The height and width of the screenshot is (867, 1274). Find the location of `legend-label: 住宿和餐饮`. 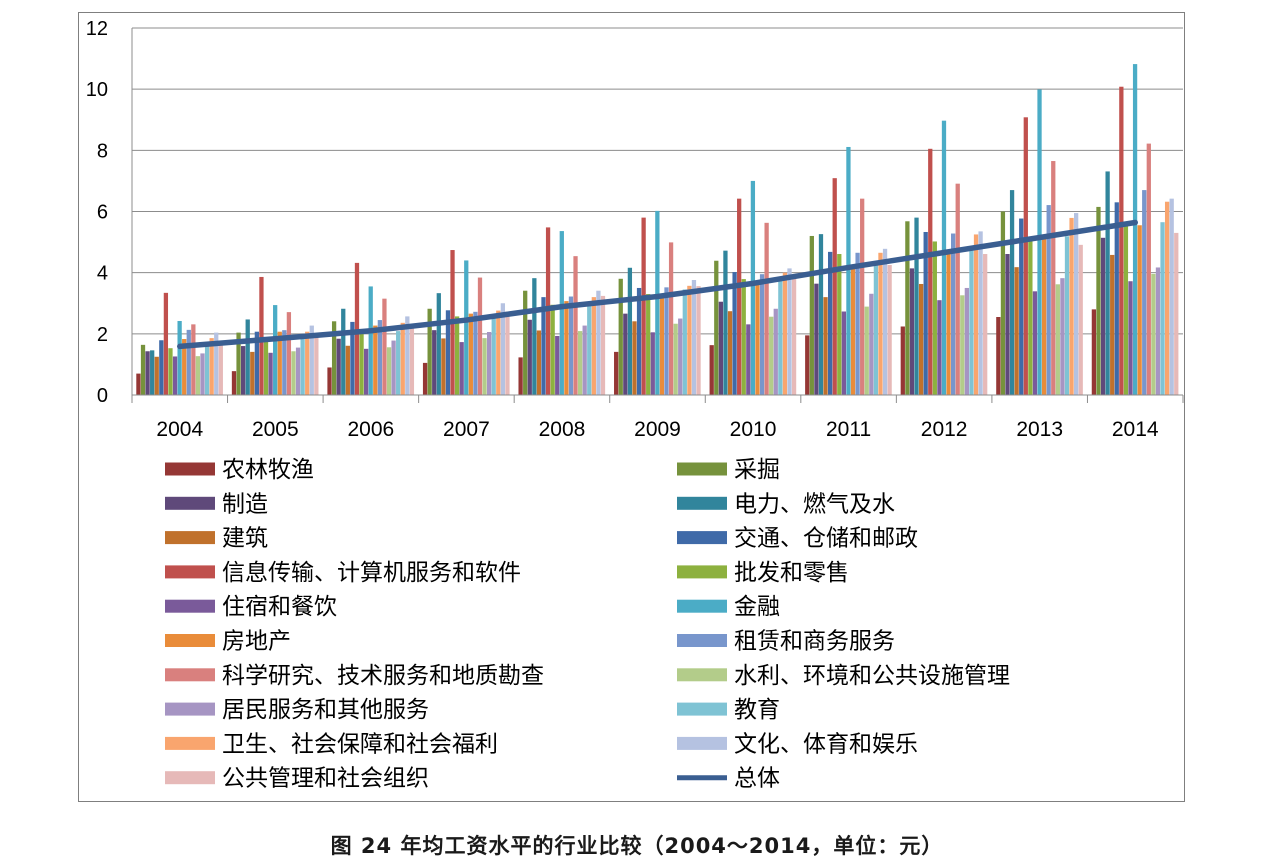

legend-label: 住宿和餐饮 is located at coordinates (279, 607).